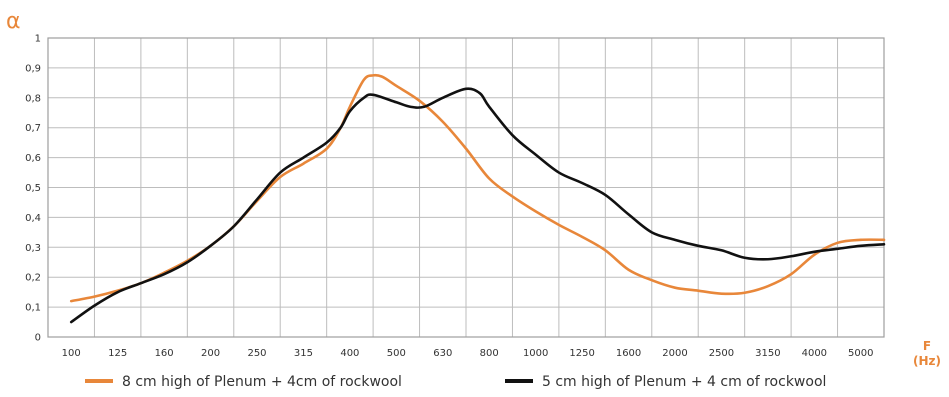 The height and width of the screenshot is (397, 949). What do you see at coordinates (33, 128) in the screenshot?
I see `y-tick-label: 0,7` at bounding box center [33, 128].